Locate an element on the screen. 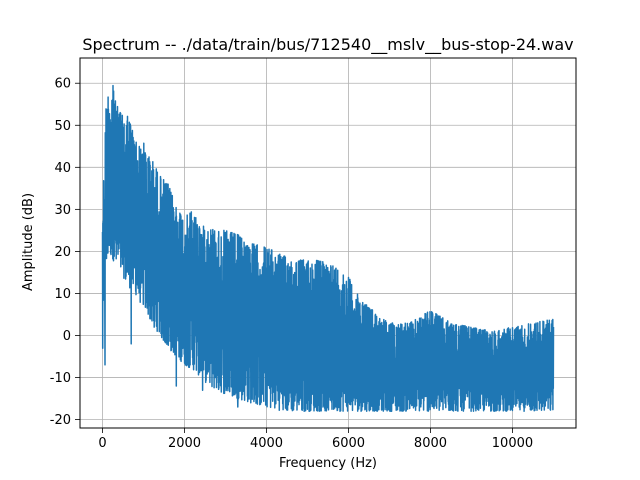 The height and width of the screenshot is (480, 640). x-axis-label: Frequency (Hz) is located at coordinates (328, 463).